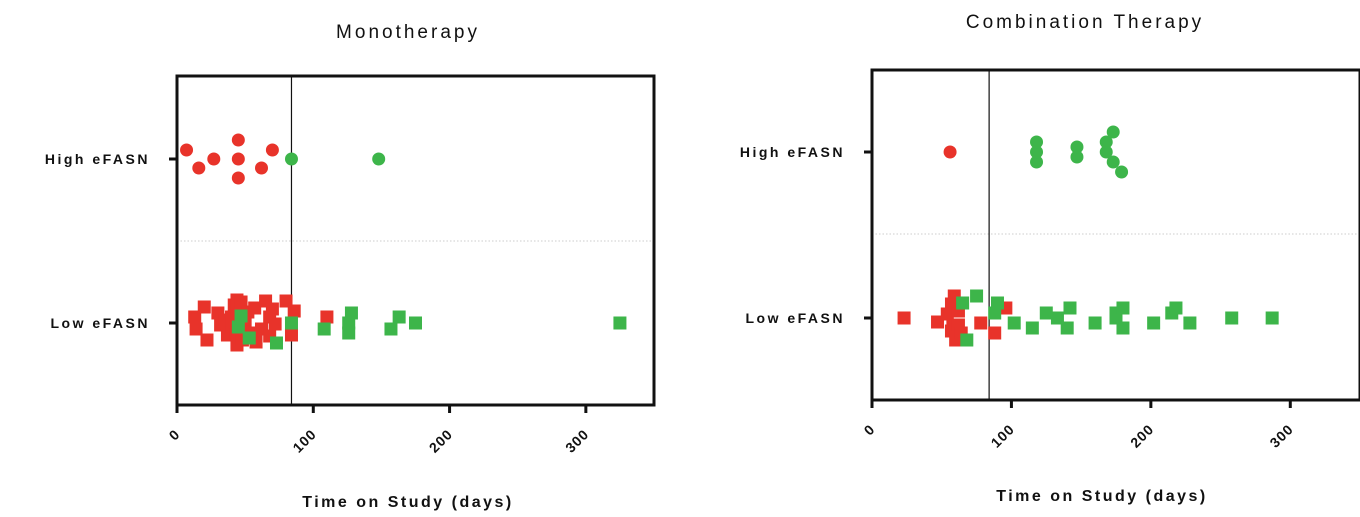 The width and height of the screenshot is (1360, 517). Describe the element at coordinates (408, 32) in the screenshot. I see `chart-title: Monotherapy` at that location.